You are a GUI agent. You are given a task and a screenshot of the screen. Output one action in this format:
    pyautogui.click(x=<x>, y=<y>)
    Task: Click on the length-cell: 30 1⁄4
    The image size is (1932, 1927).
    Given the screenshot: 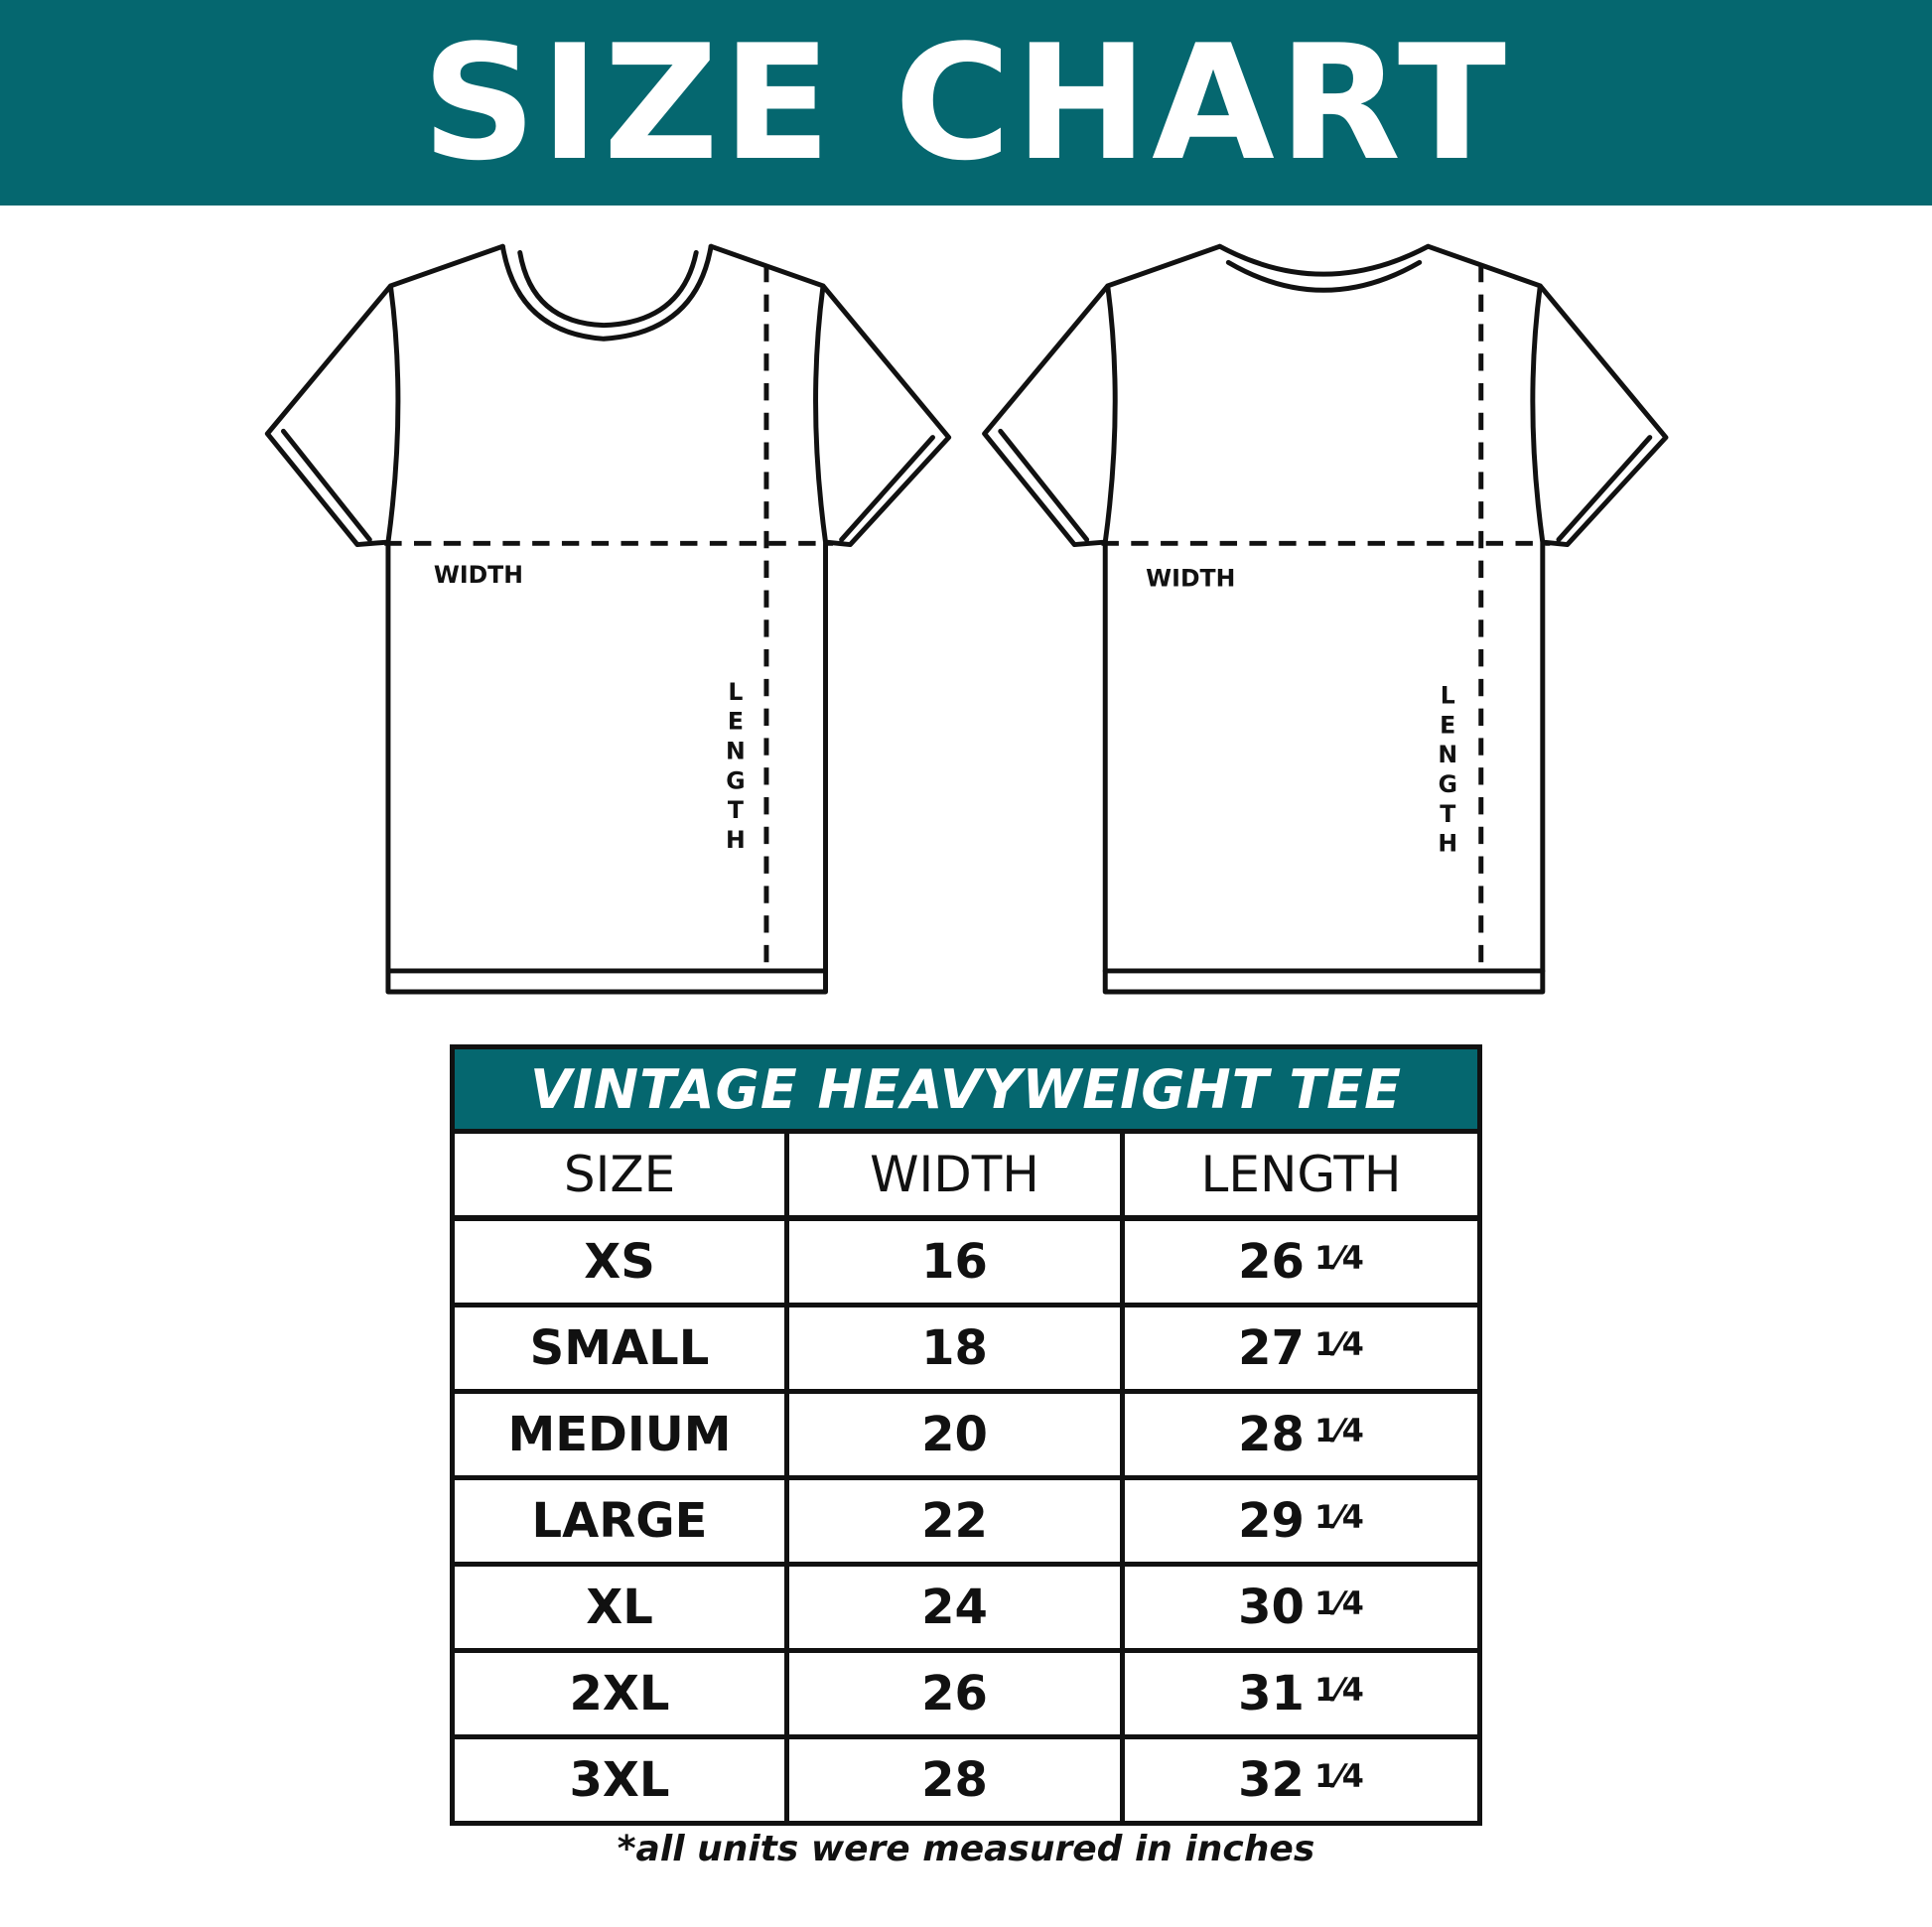 What is the action you would take?
    pyautogui.click(x=1301, y=1607)
    